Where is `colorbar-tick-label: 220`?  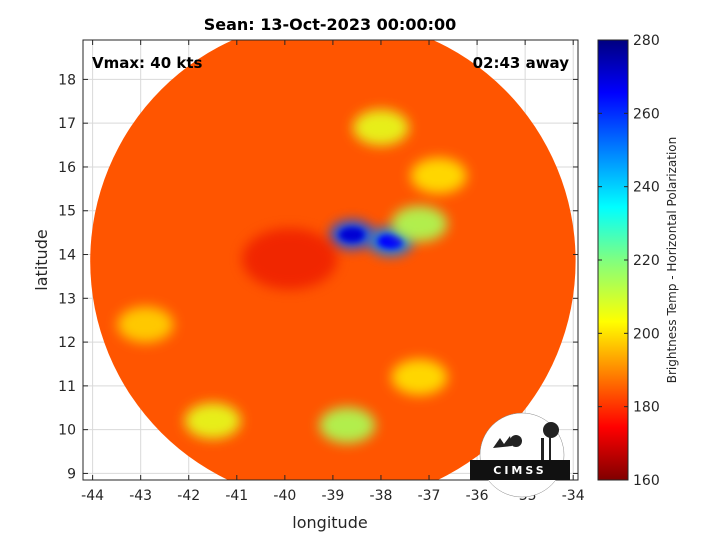
colorbar-tick-label: 220 is located at coordinates (646, 261).